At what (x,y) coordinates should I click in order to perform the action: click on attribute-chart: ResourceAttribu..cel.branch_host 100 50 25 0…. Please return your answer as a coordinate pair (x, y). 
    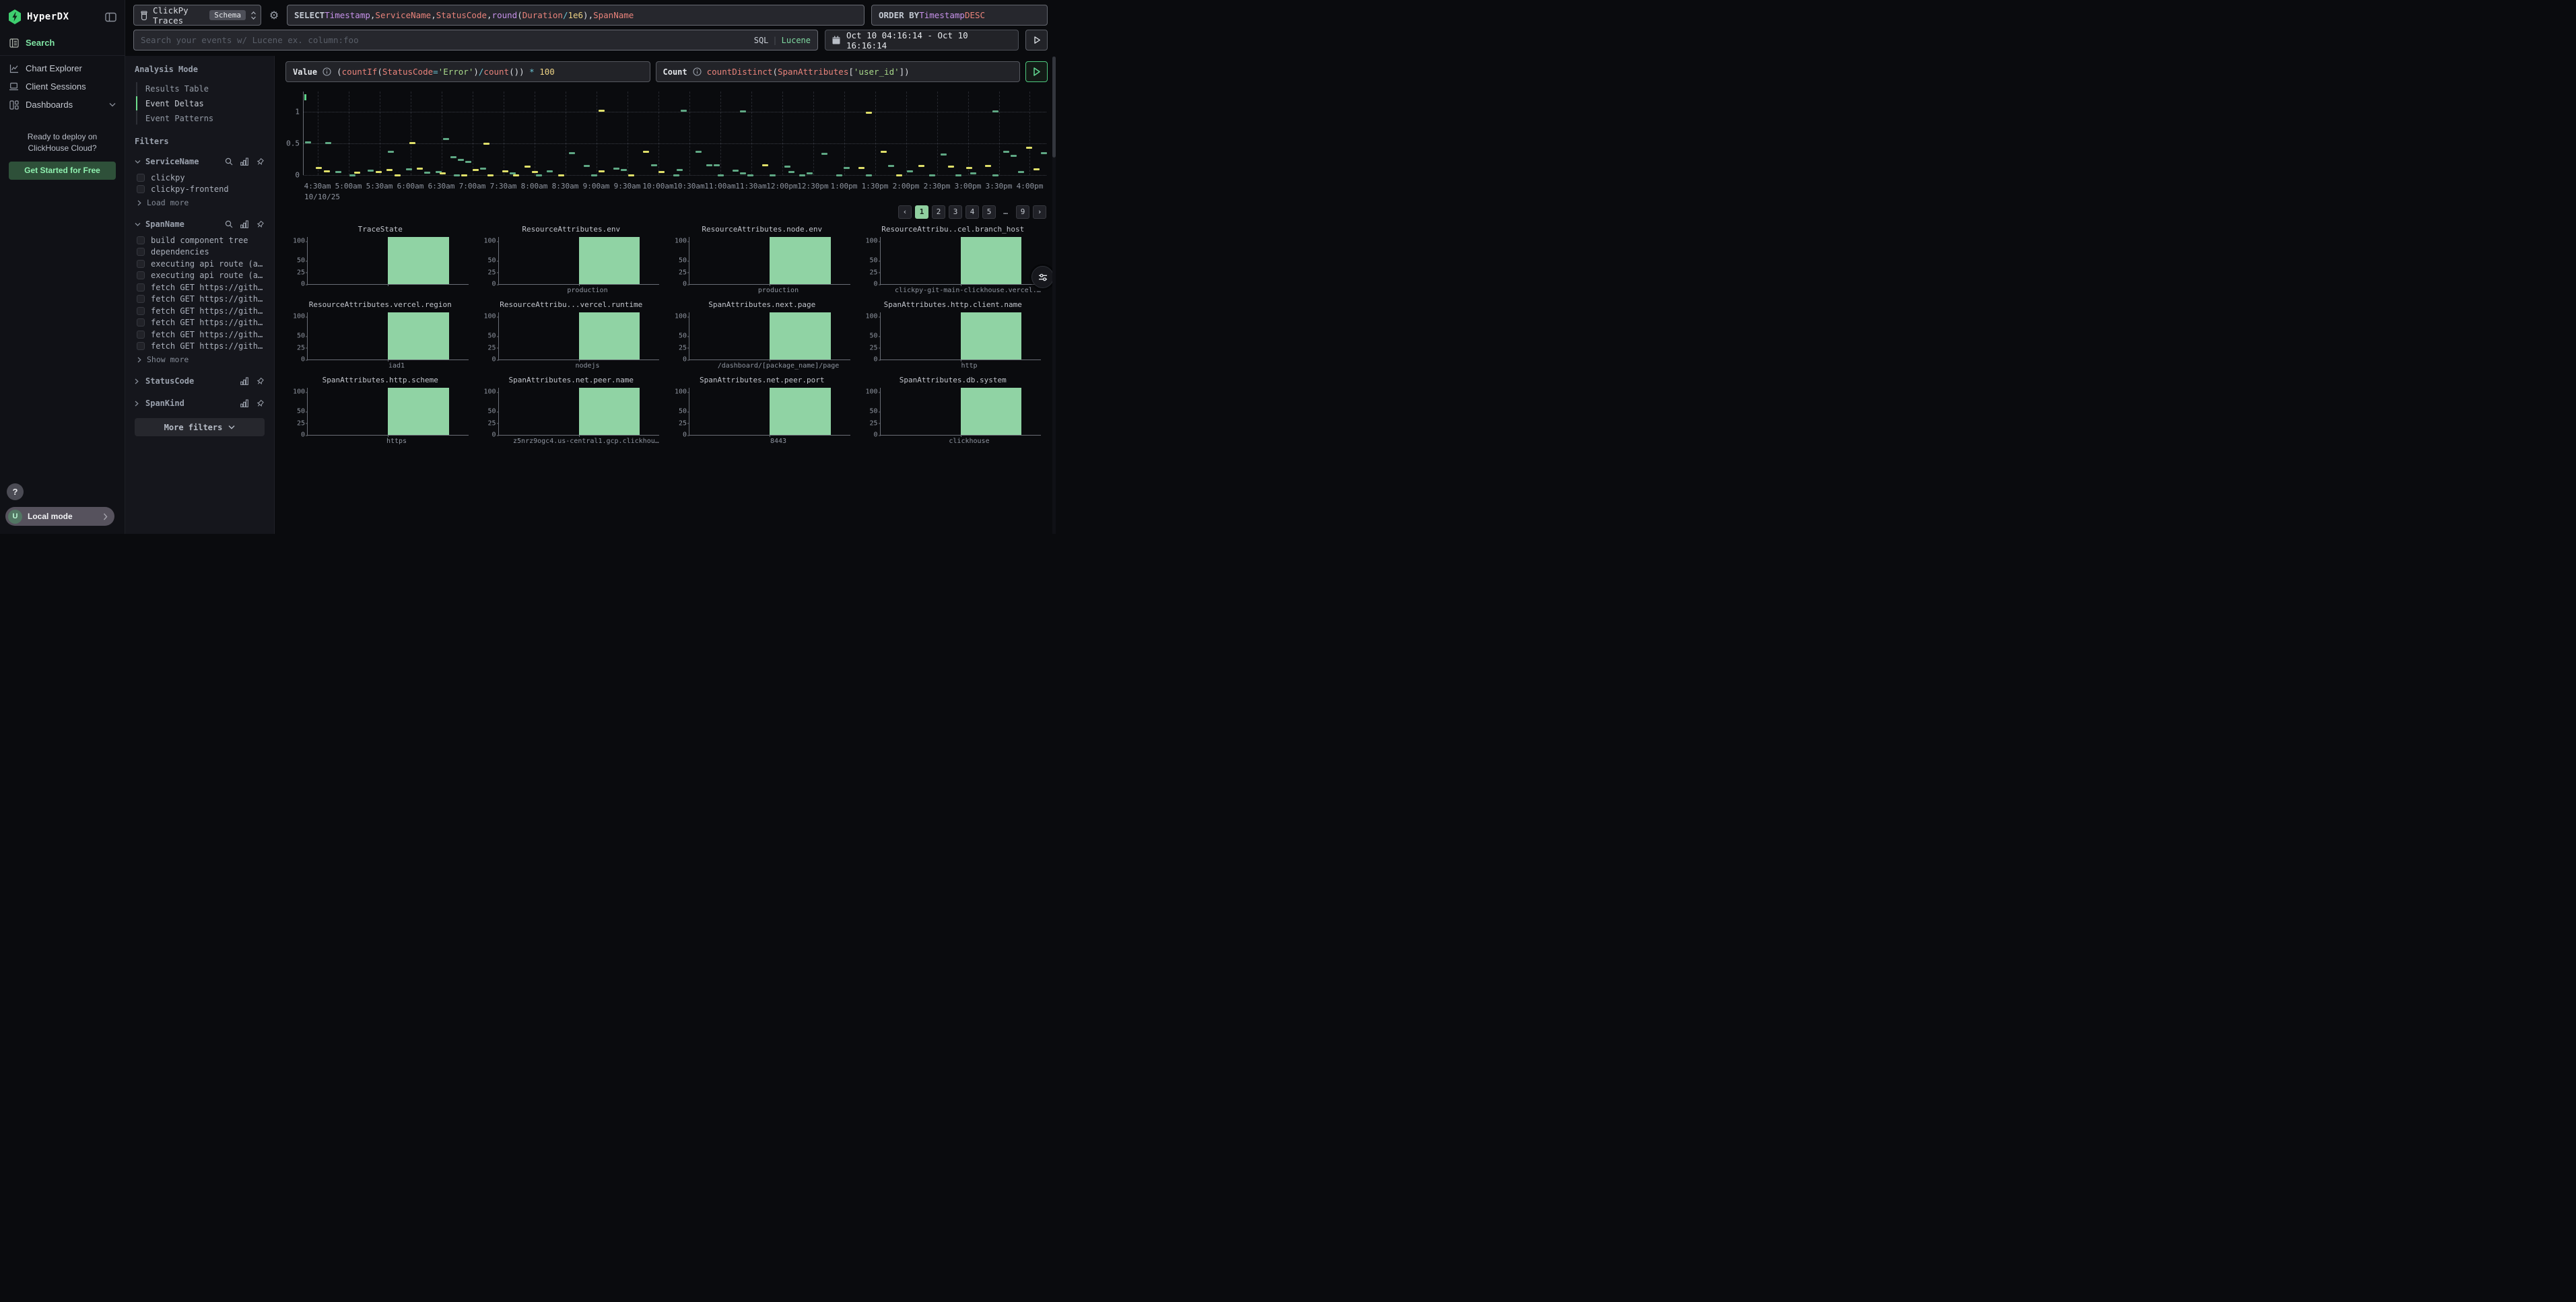
    Looking at the image, I should click on (953, 260).